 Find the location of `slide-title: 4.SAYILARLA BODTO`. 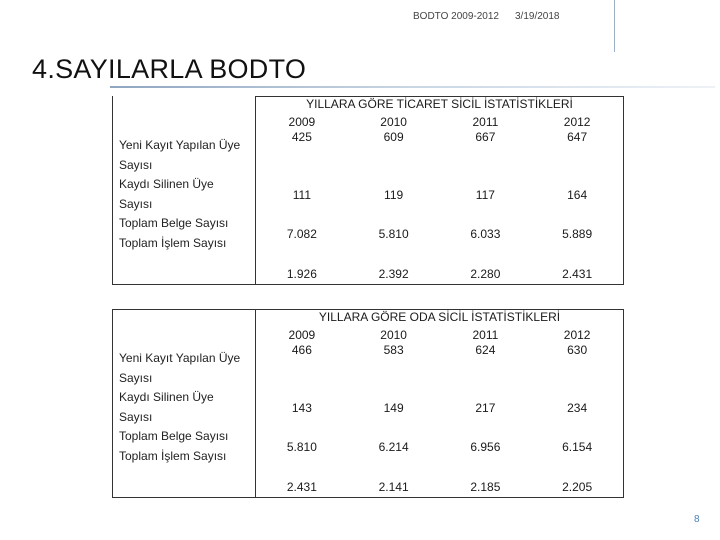

slide-title: 4.SAYILARLA BODTO is located at coordinates (169, 69).